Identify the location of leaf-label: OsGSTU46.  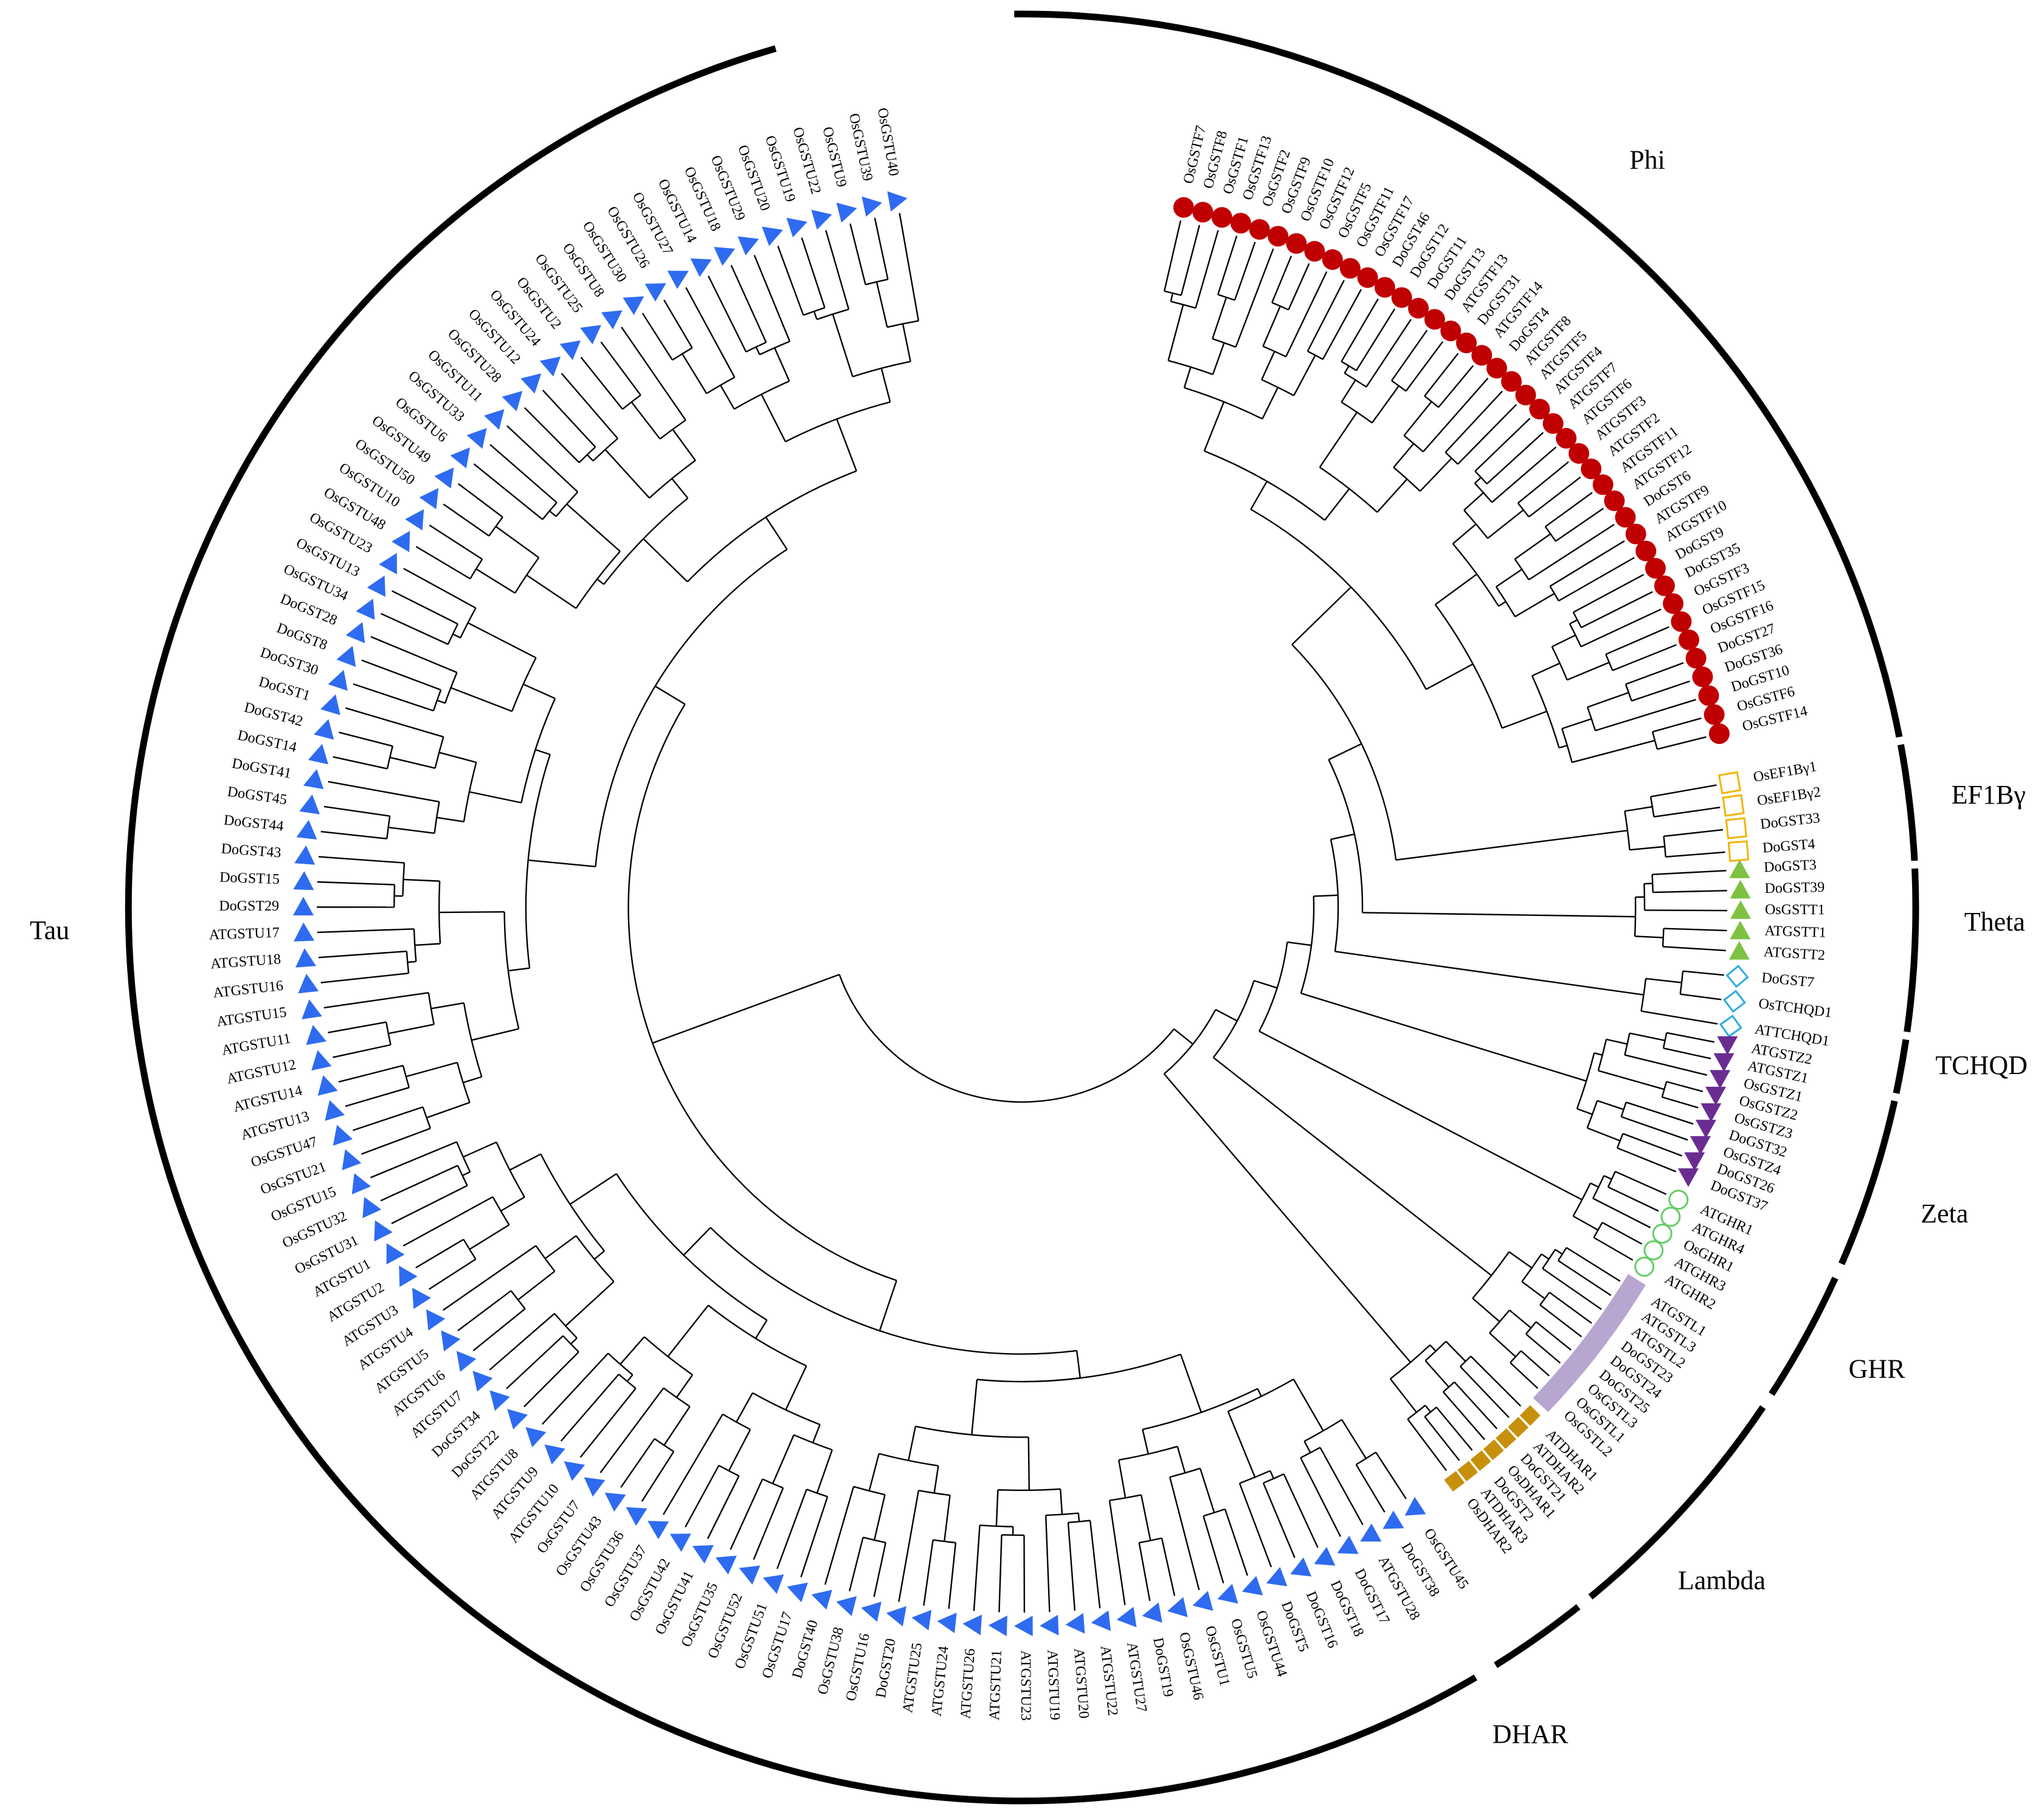
(1191, 1666).